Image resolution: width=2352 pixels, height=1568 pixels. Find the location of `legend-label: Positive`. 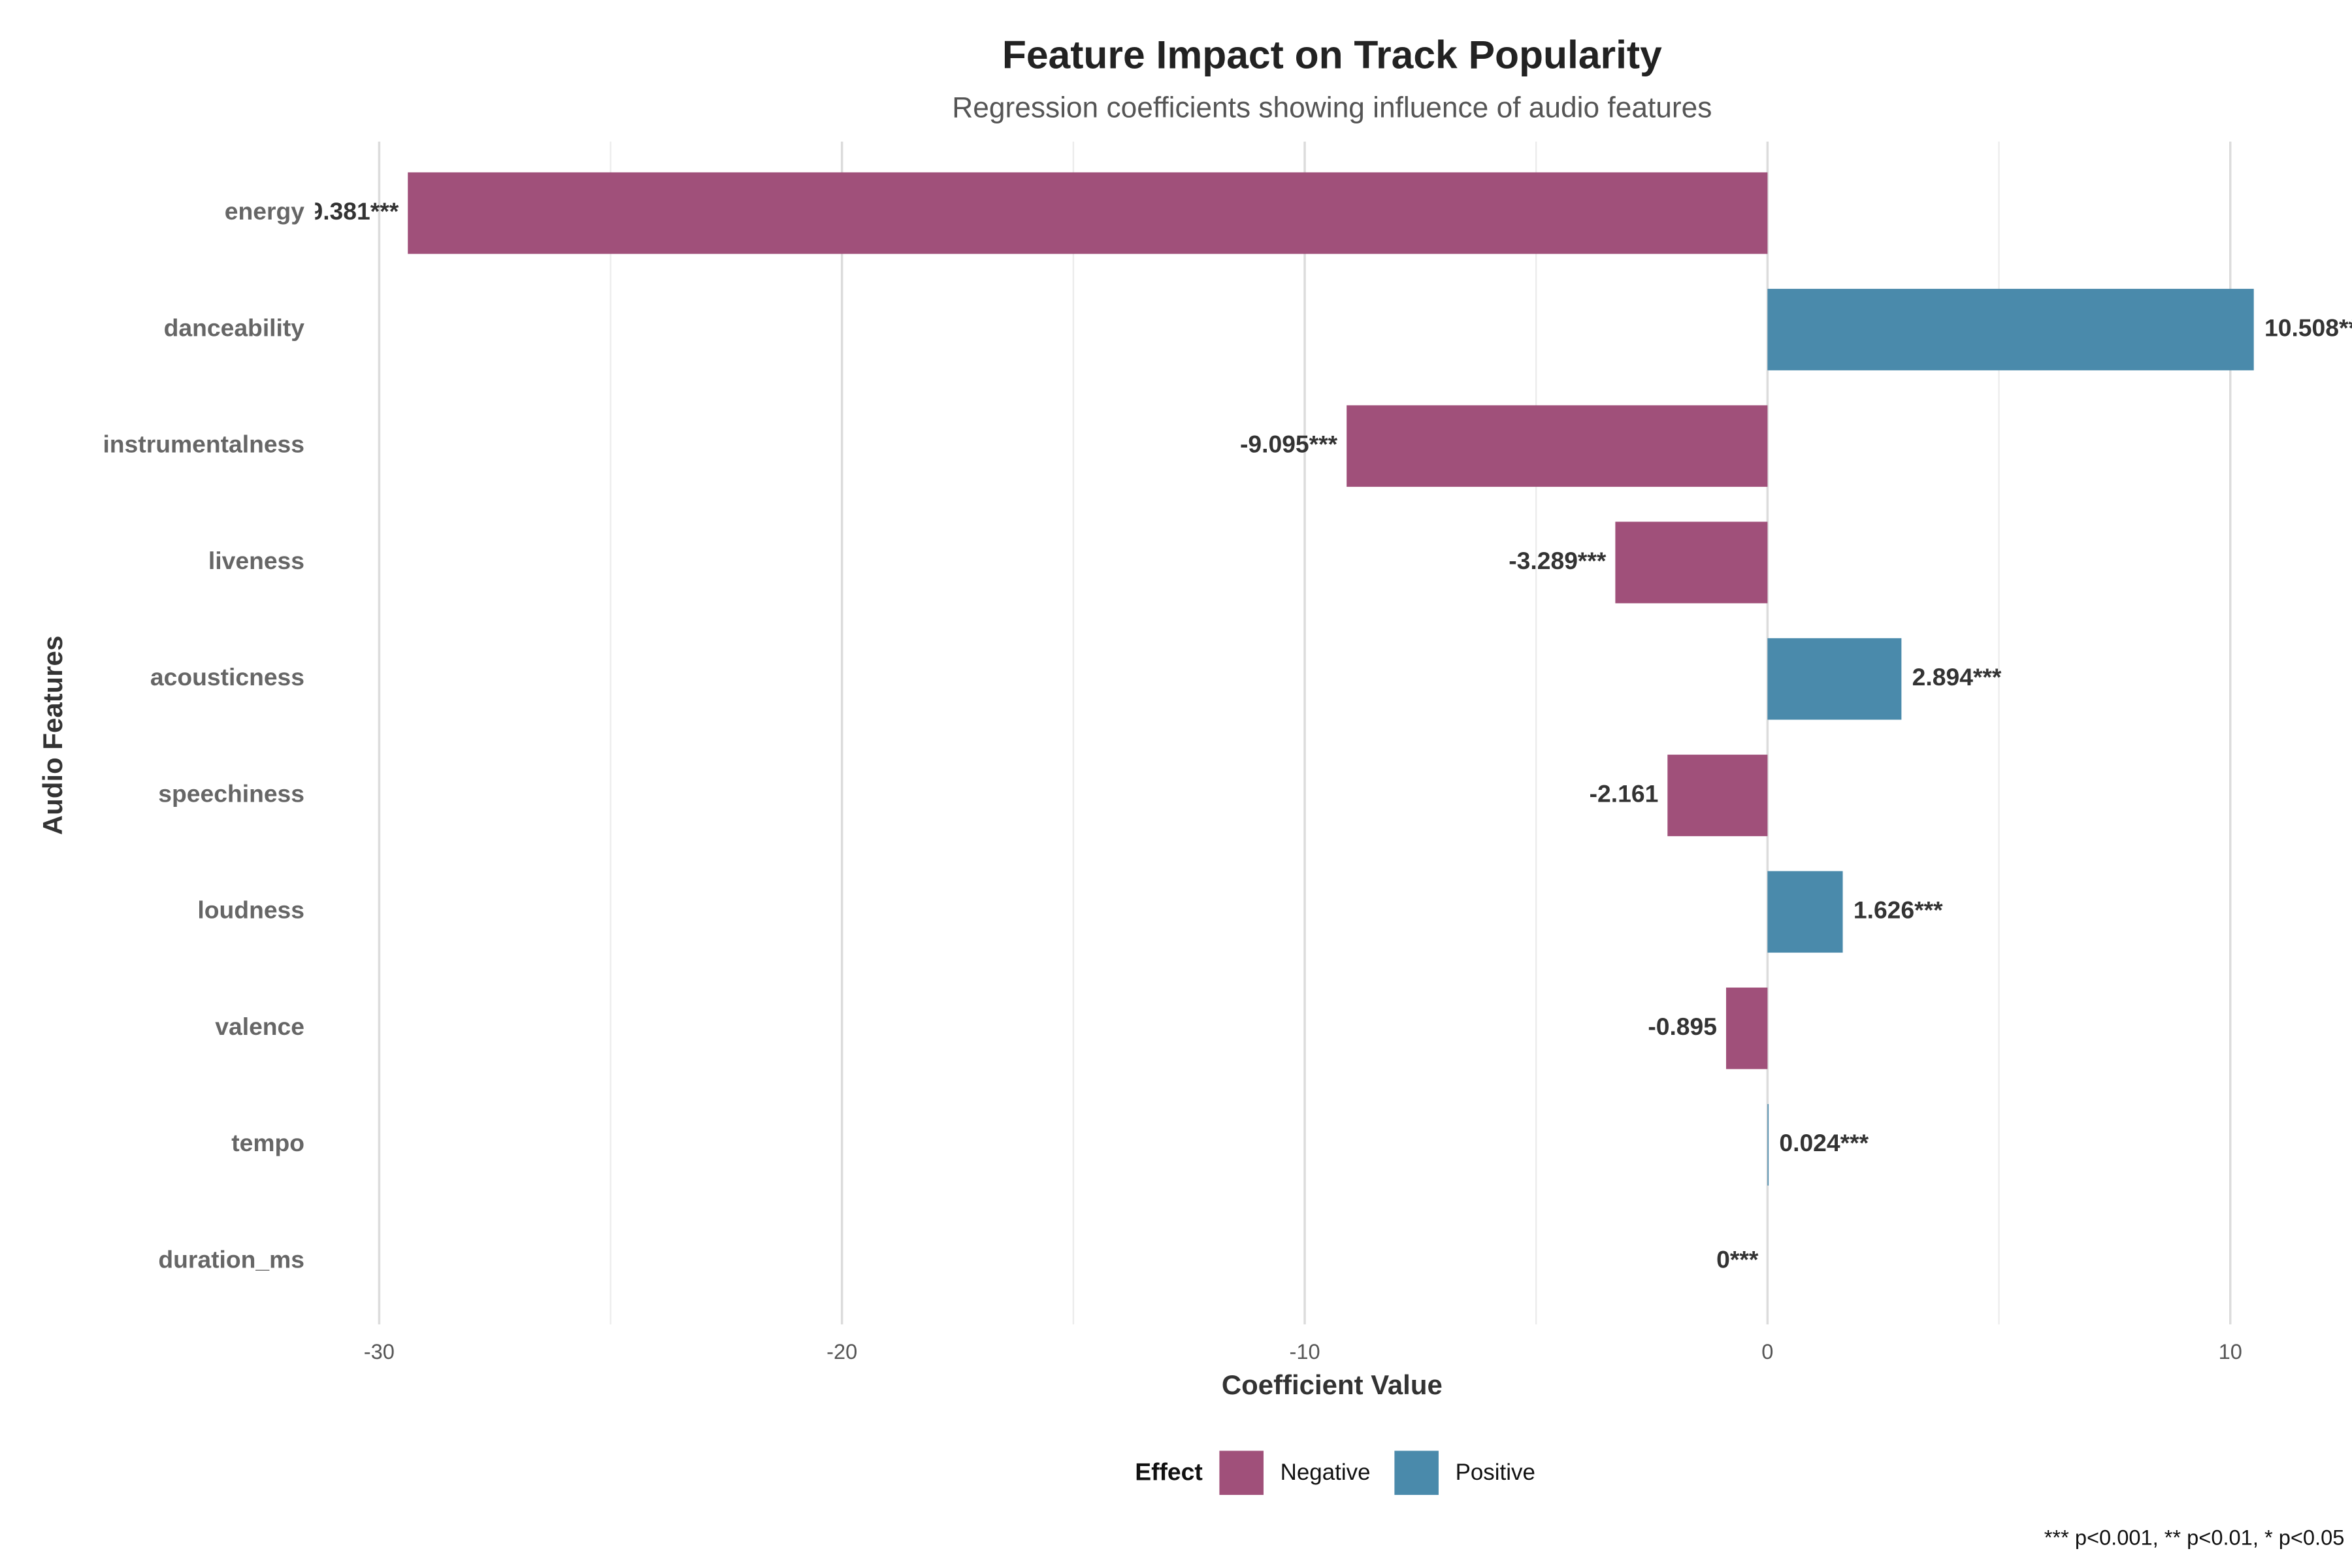

legend-label: Positive is located at coordinates (1495, 1472).